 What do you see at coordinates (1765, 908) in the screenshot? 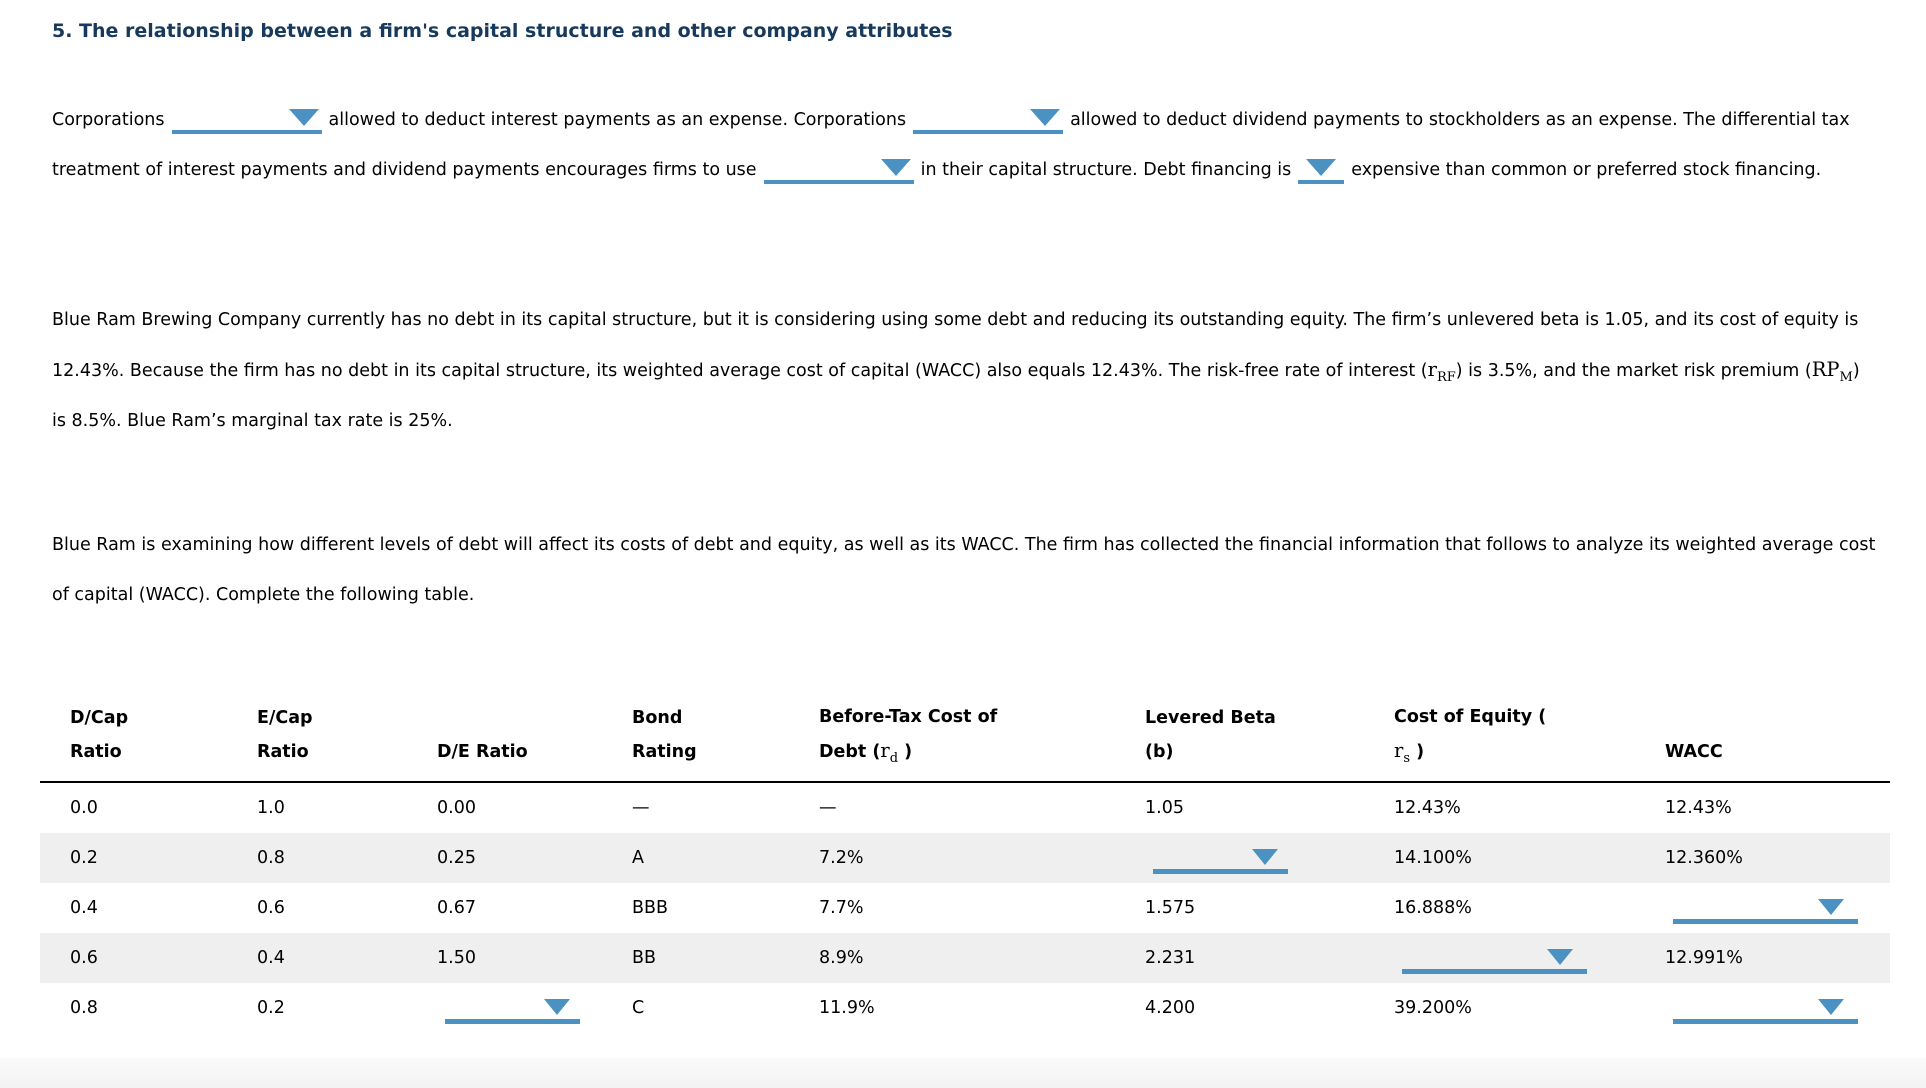
I see `wacc-row3-dropdown` at bounding box center [1765, 908].